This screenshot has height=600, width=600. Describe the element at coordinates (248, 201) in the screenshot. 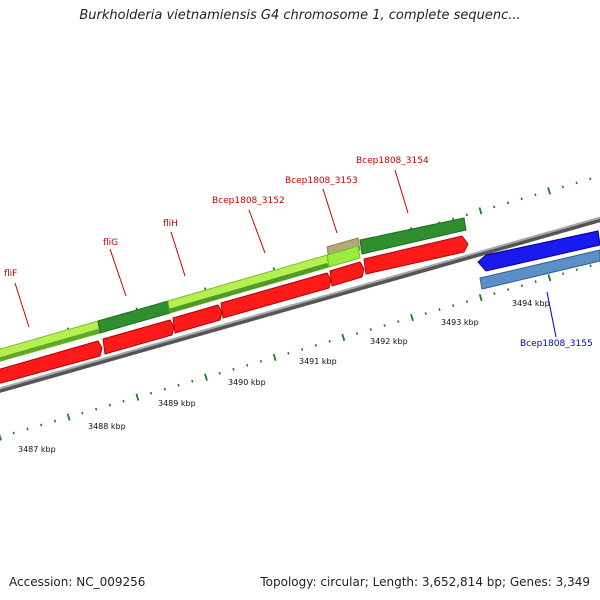

I see `gene-label-bcep3152: Bcep1808_3152` at that location.